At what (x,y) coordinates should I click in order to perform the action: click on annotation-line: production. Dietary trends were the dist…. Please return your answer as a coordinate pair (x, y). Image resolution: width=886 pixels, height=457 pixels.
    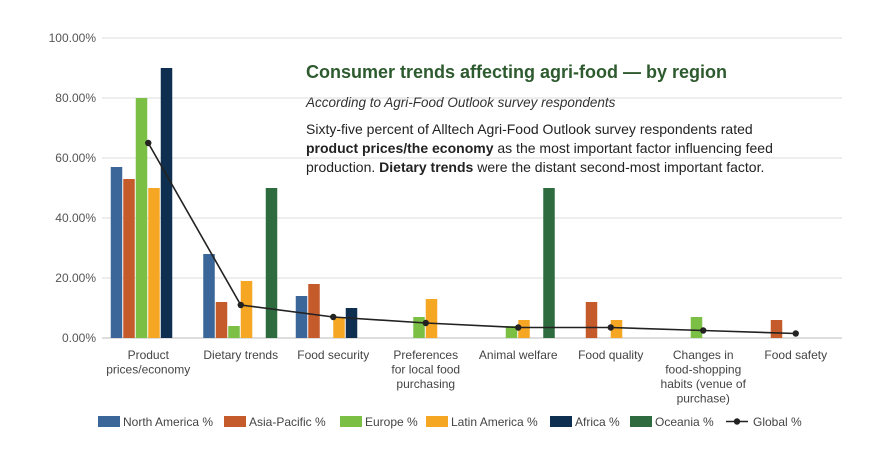
    Looking at the image, I should click on (535, 167).